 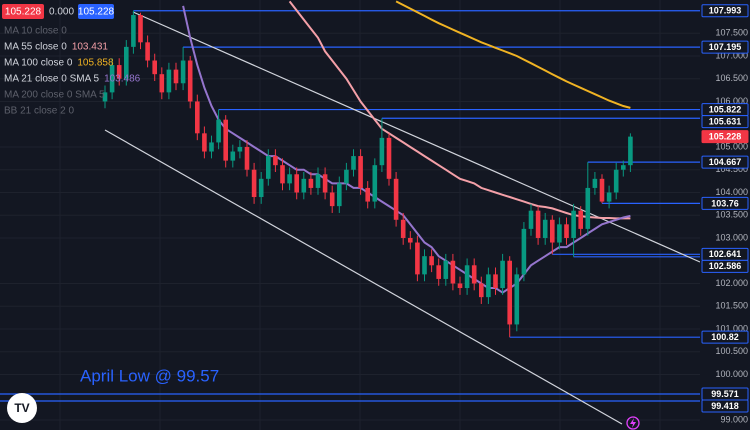 What do you see at coordinates (731, 306) in the screenshot?
I see `y-tick-label: 101.500` at bounding box center [731, 306].